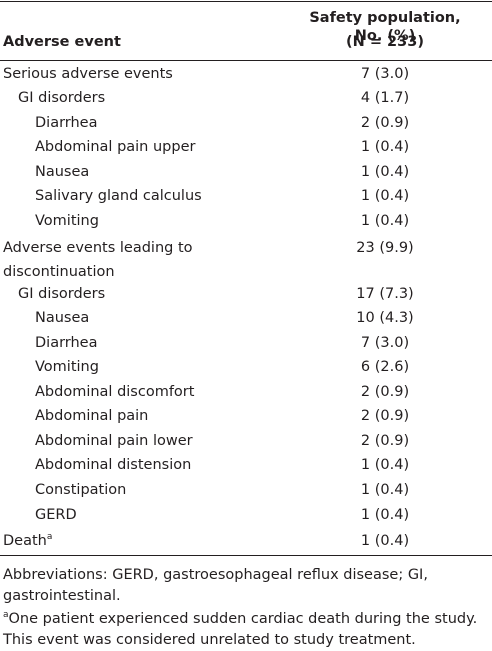 This screenshot has width=492, height=651. Describe the element at coordinates (81, 490) in the screenshot. I see `label-text: Constipation` at that location.